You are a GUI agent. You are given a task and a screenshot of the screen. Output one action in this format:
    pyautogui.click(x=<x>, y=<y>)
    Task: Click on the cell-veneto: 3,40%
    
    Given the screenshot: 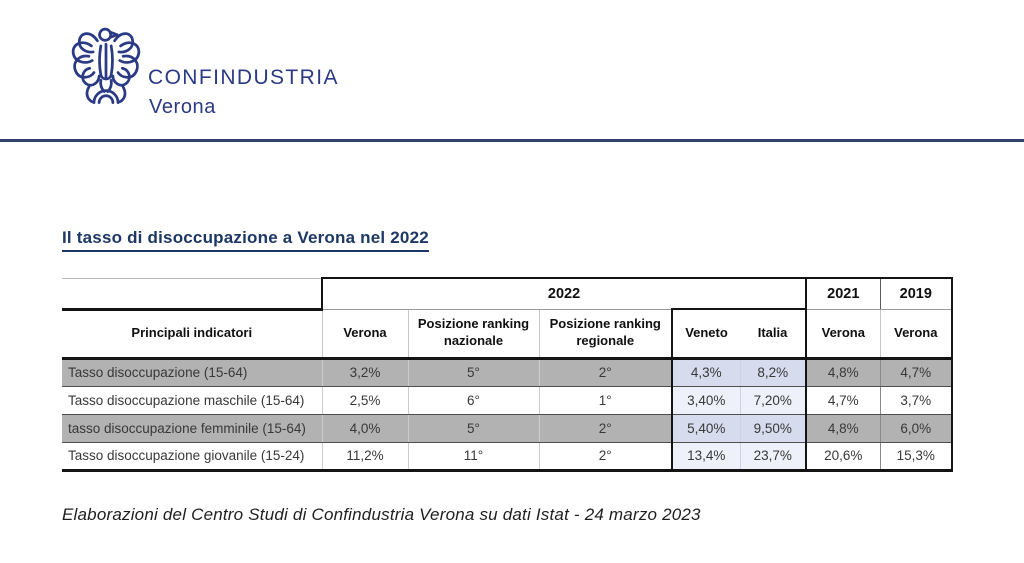 What is the action you would take?
    pyautogui.click(x=706, y=400)
    